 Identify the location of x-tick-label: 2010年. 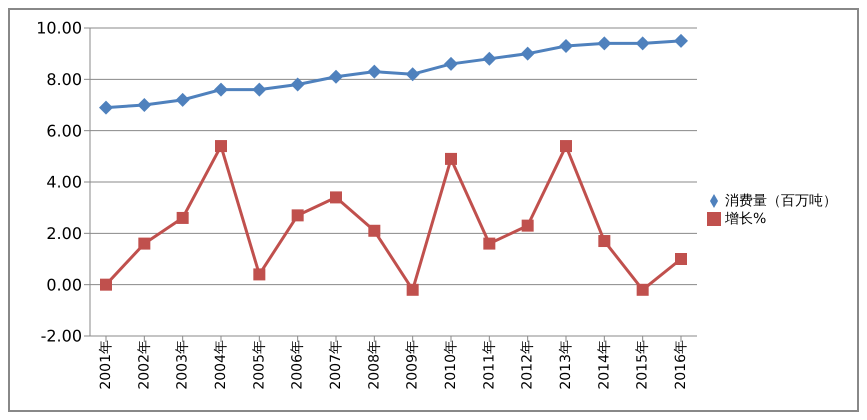
(450, 365).